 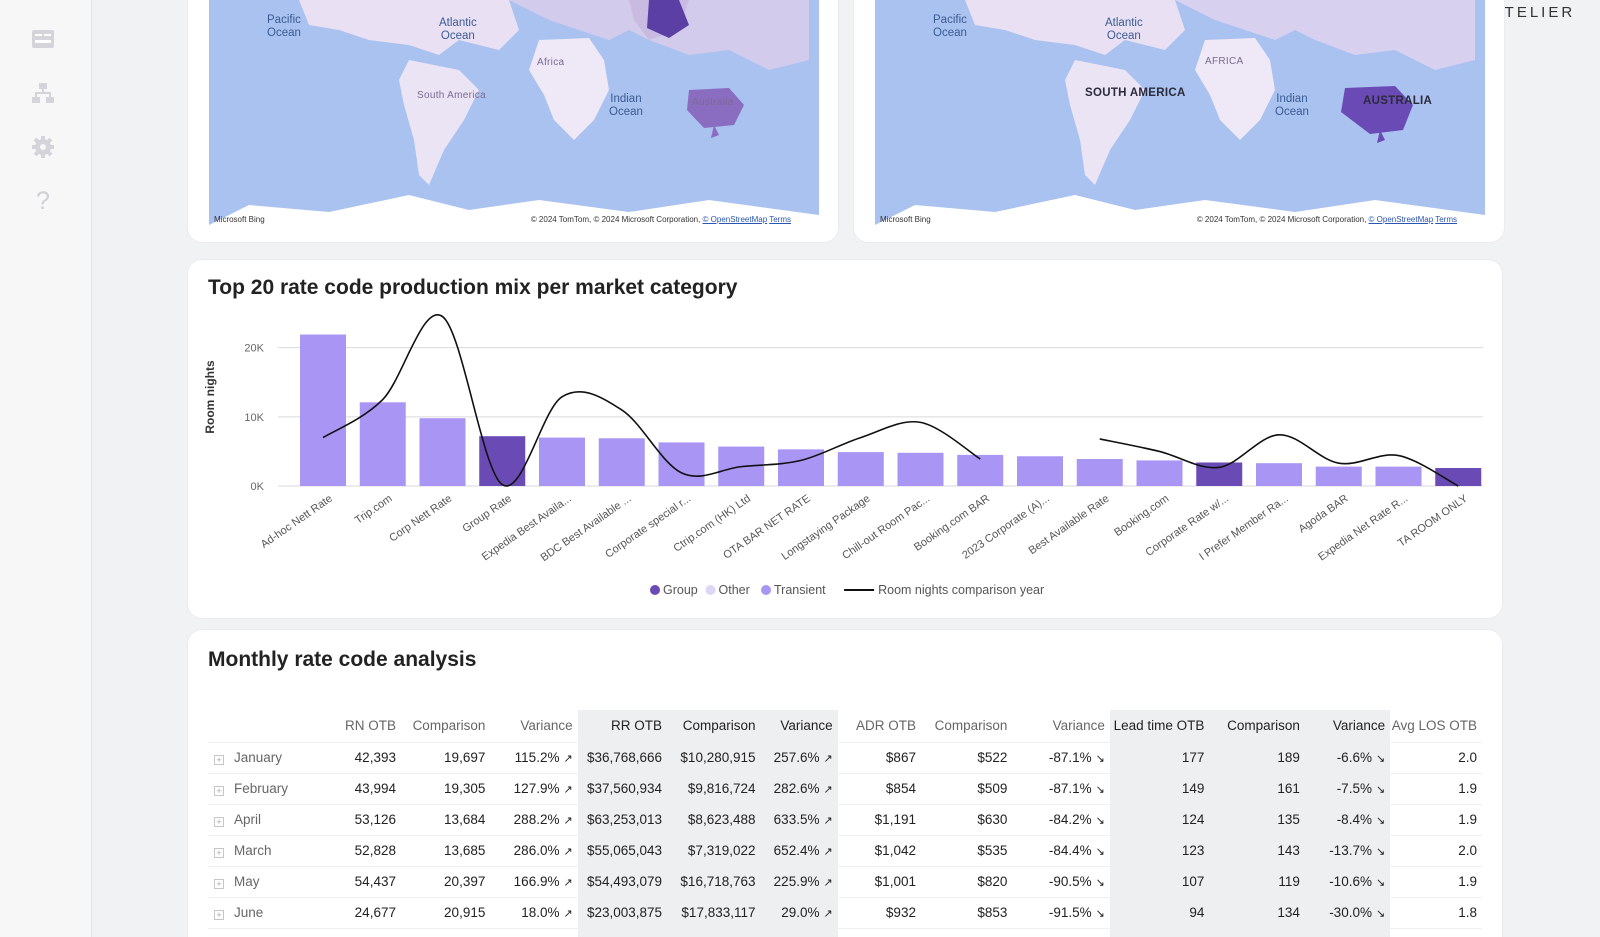 I want to click on x-tick-label: Agoda BAR, so click(x=1323, y=514).